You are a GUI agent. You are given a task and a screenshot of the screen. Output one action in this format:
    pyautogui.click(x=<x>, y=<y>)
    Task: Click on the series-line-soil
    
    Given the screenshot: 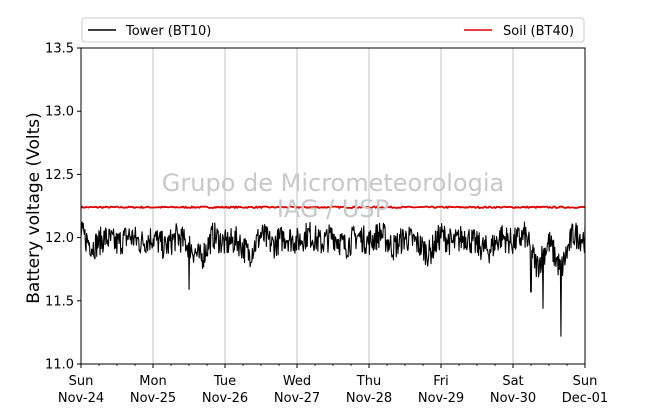 What is the action you would take?
    pyautogui.click(x=333, y=207)
    